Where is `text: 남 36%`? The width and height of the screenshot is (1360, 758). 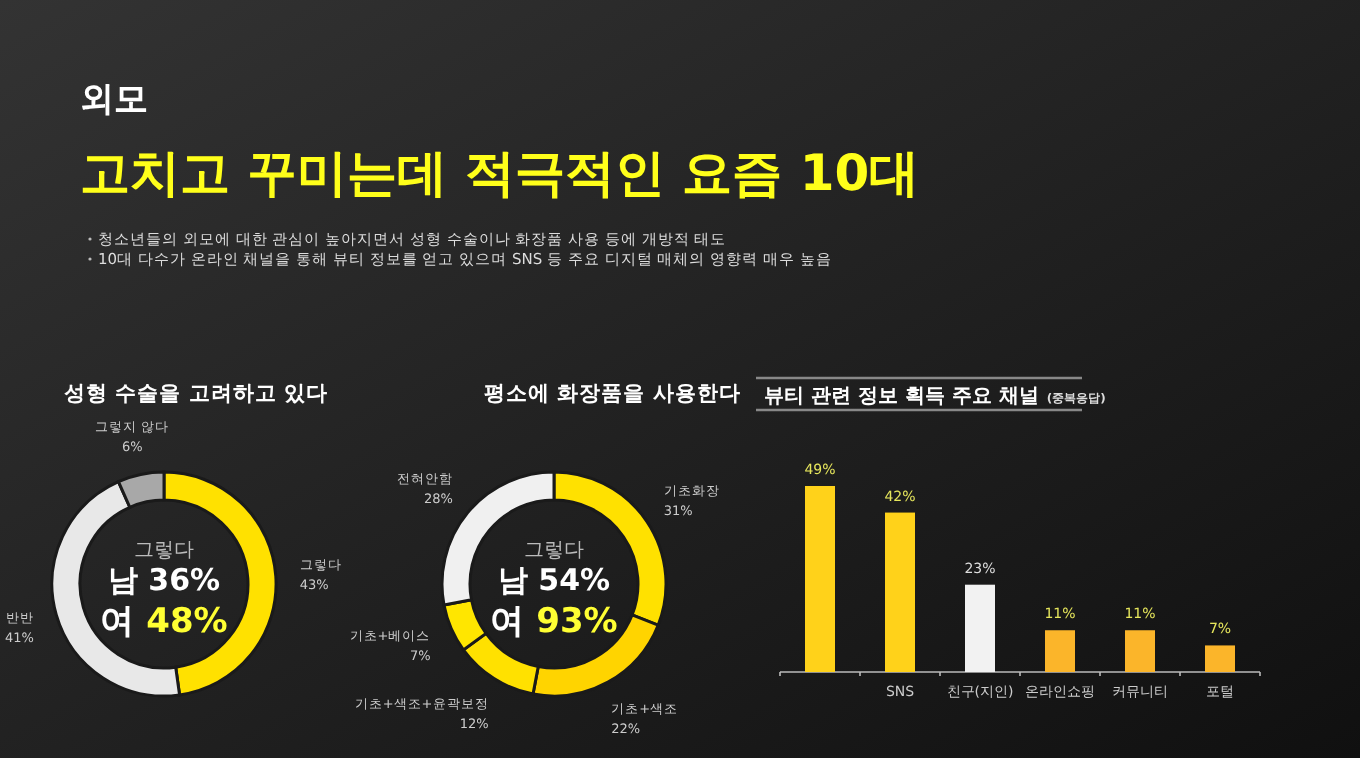
text: 남 36% is located at coordinates (164, 580).